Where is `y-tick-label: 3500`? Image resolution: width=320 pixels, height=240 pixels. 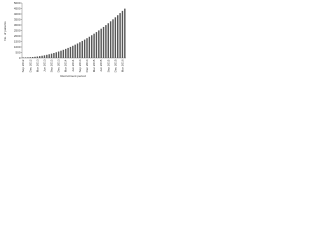 y-tick-label: 3500 is located at coordinates (17, 20).